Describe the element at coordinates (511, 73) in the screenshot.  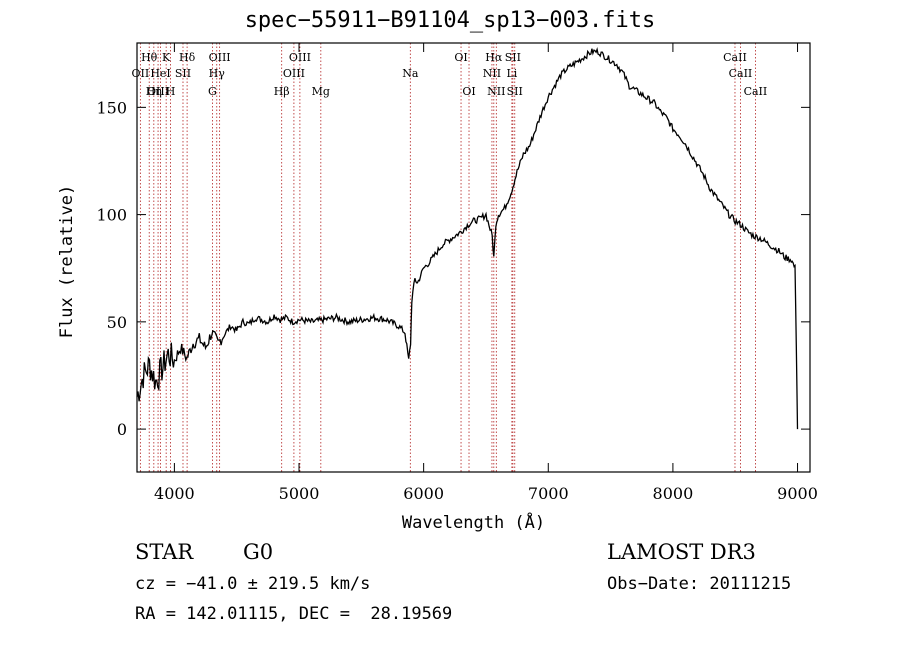
I see `spectral-line-label: Li` at that location.